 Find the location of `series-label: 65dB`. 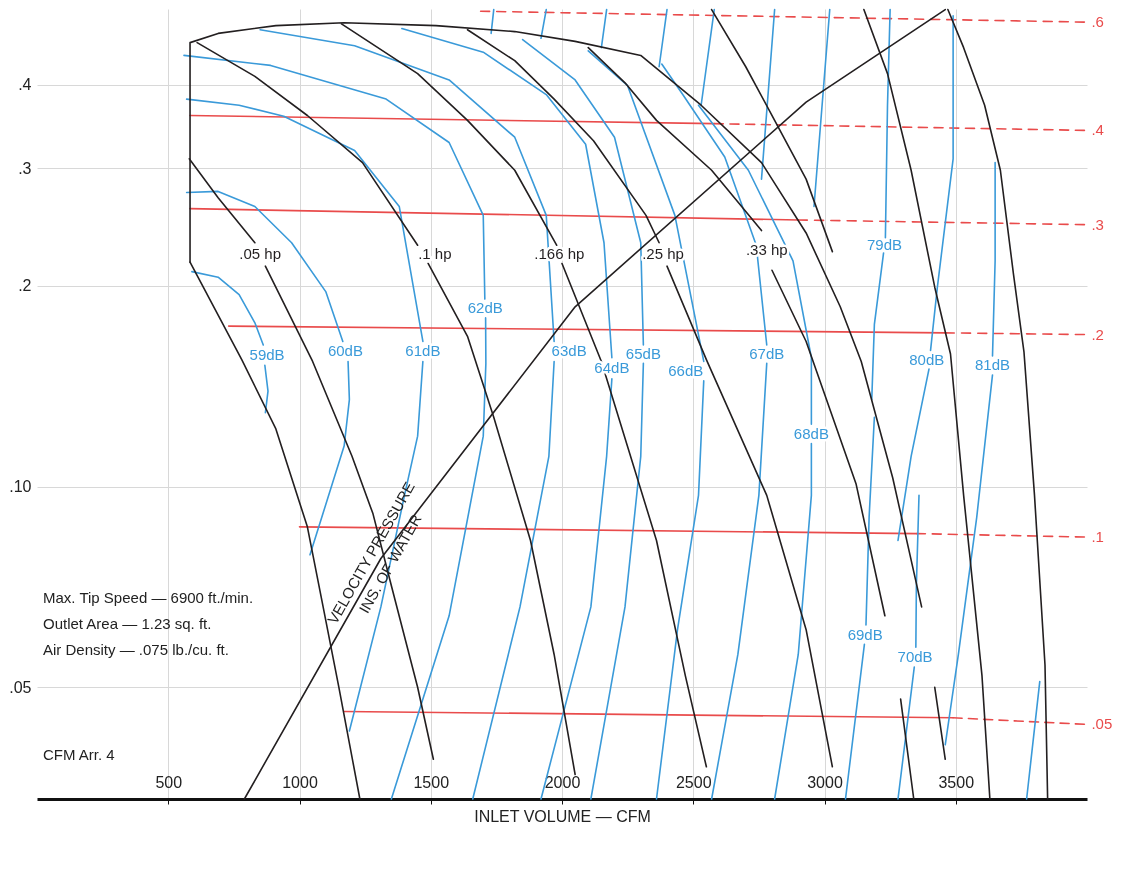

series-label: 65dB is located at coordinates (643, 354).